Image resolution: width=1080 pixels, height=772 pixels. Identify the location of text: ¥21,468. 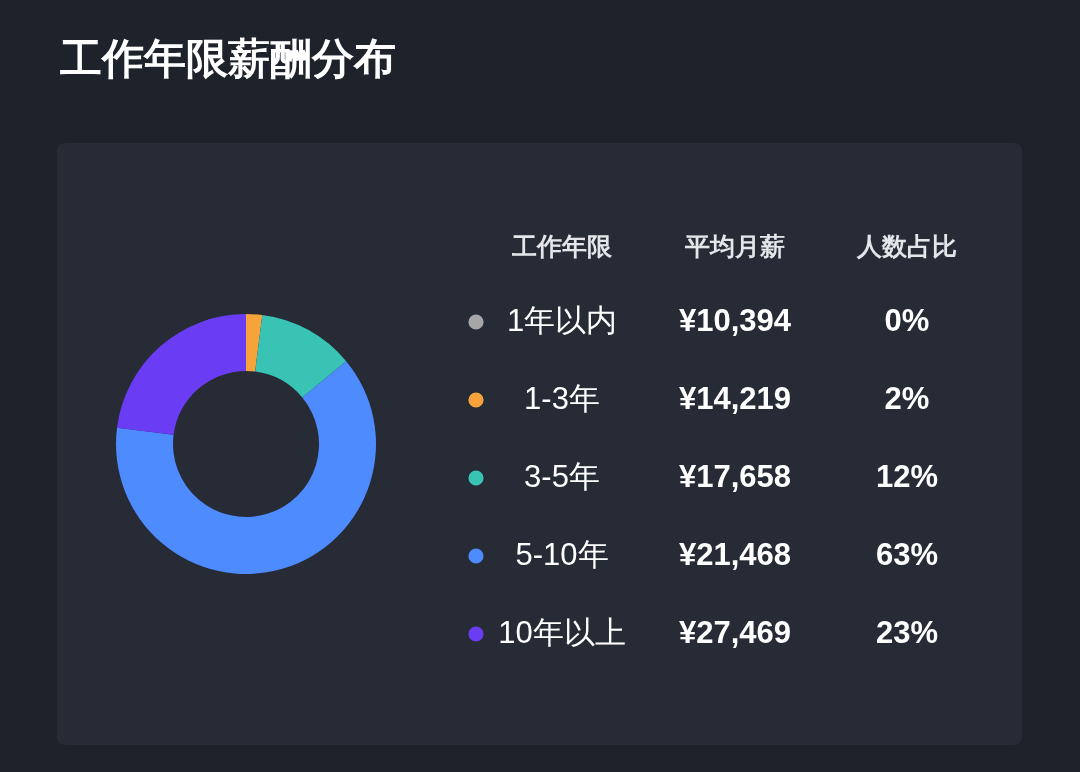
(735, 554).